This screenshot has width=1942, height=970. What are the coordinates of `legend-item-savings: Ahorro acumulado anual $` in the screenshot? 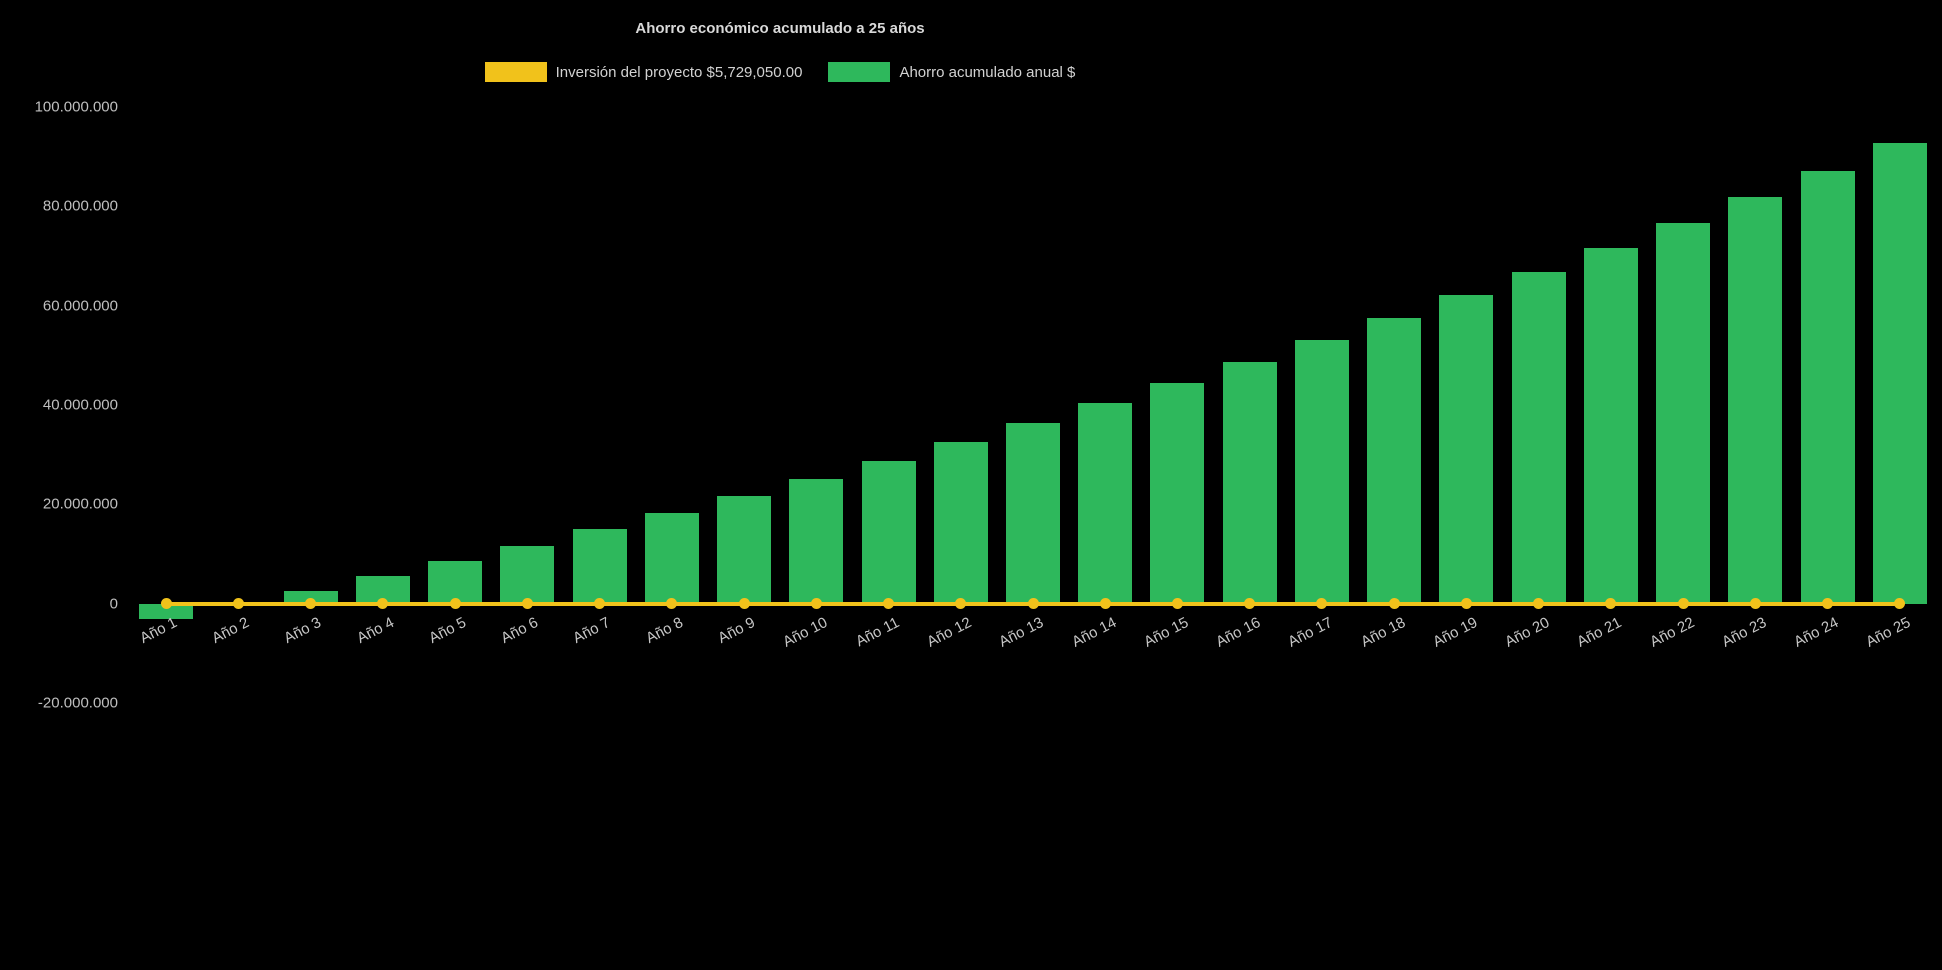 It's located at (951, 72).